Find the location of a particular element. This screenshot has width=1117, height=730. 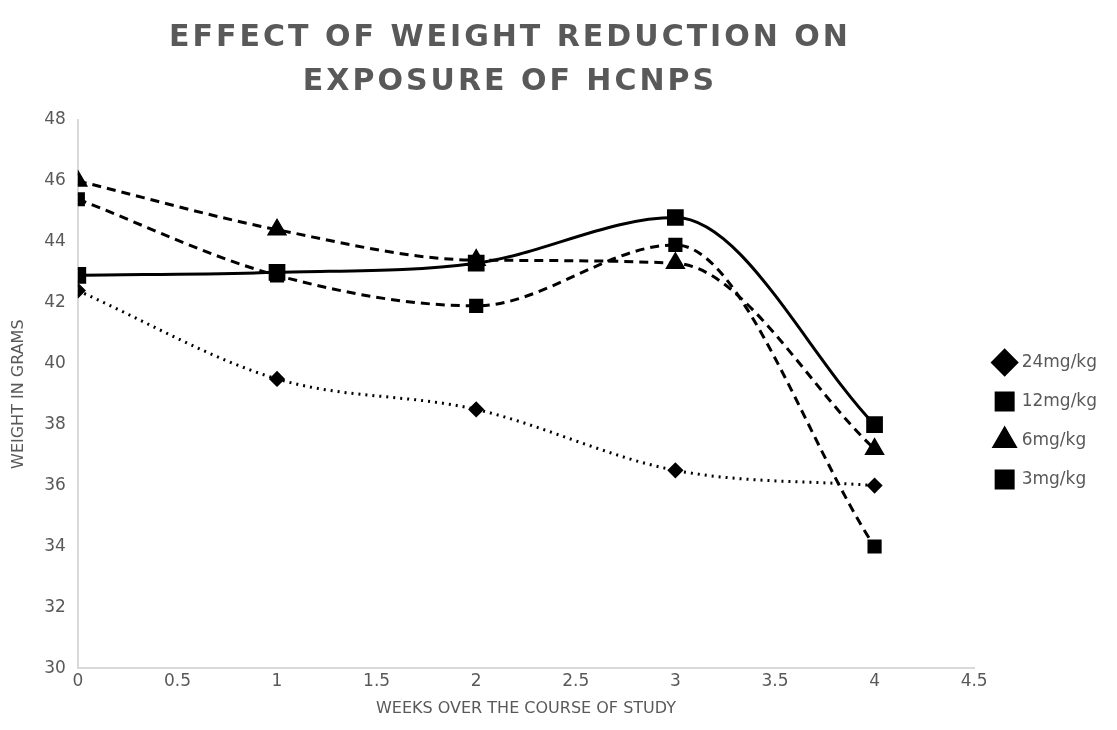

x-tick-label: 4 is located at coordinates (874, 680).